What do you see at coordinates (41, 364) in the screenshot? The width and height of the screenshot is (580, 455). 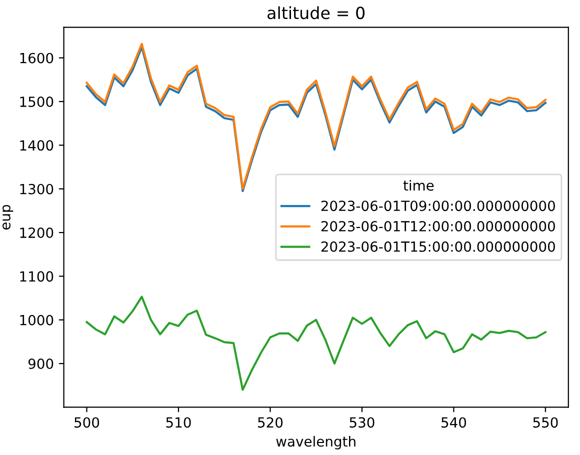 I see `y-tick-label: 900` at bounding box center [41, 364].